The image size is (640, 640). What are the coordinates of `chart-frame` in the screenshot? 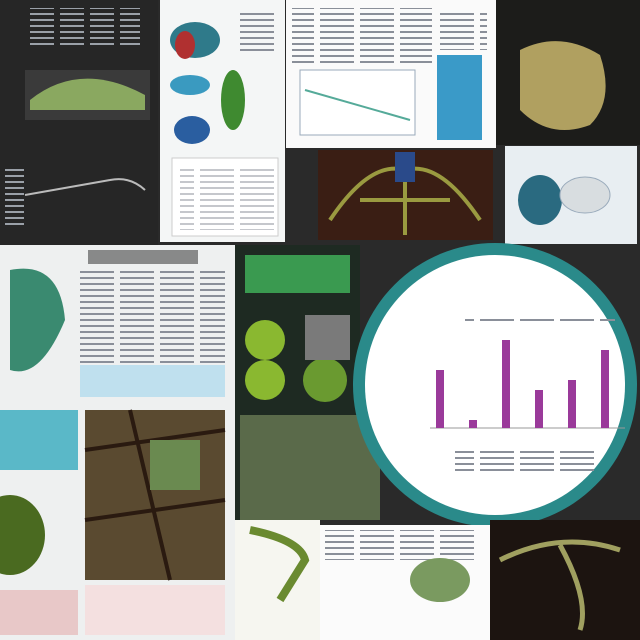 It's located at (357, 102).